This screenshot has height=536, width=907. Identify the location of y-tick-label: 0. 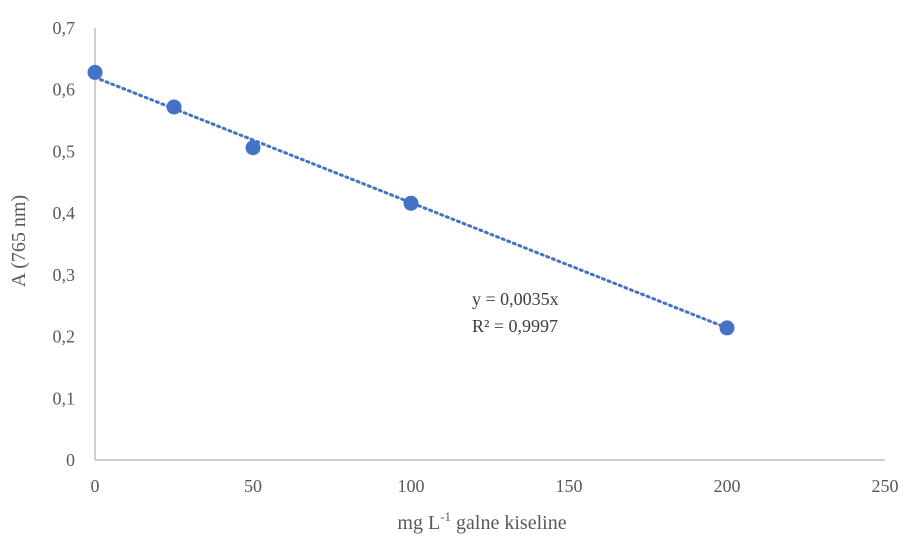
(70, 460).